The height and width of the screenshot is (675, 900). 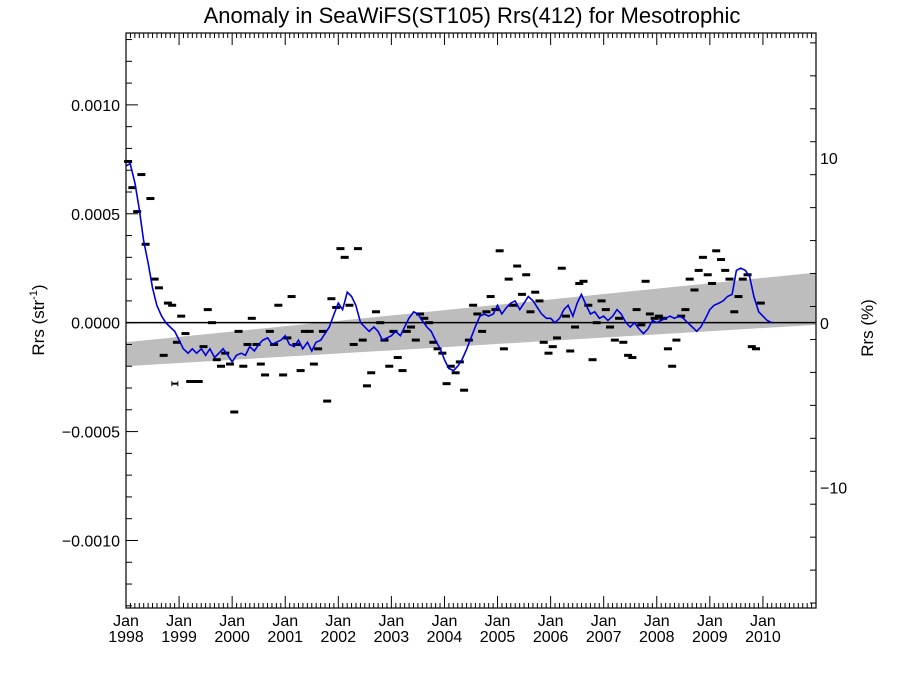 I want to click on trend-band-layer, so click(x=471, y=319).